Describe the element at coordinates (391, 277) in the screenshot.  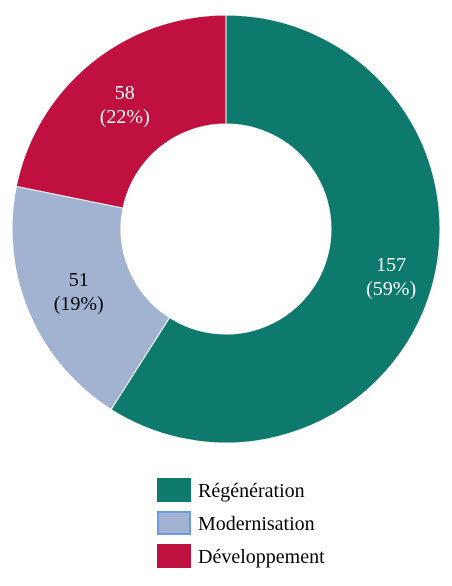
I see `data-label: 157 (59%)` at that location.